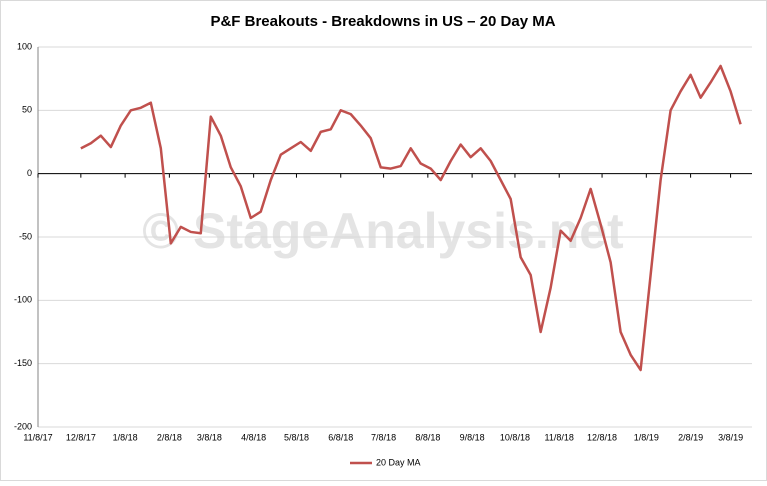 Image resolution: width=767 pixels, height=486 pixels. What do you see at coordinates (23, 426) in the screenshot?
I see `y-tick-label: -200` at bounding box center [23, 426].